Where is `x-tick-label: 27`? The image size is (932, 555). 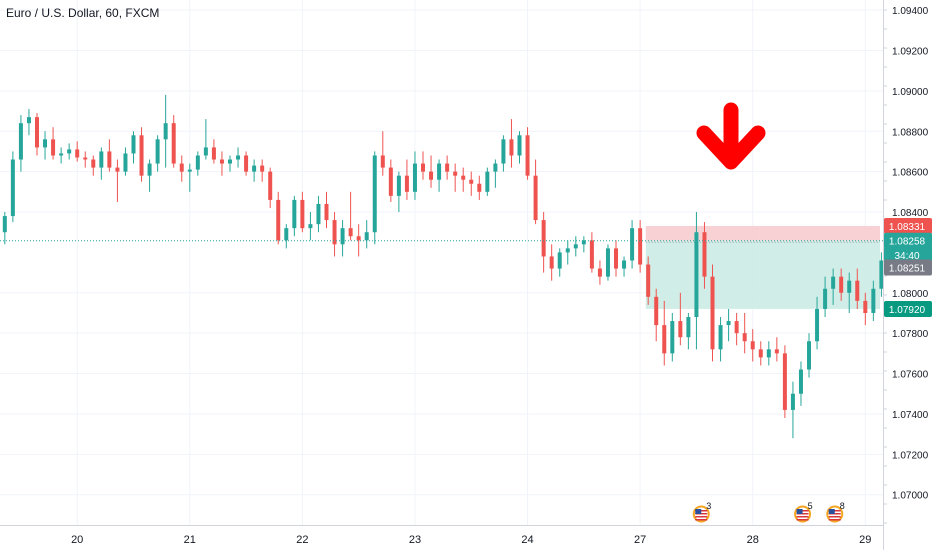 x-tick-label: 27 is located at coordinates (640, 540).